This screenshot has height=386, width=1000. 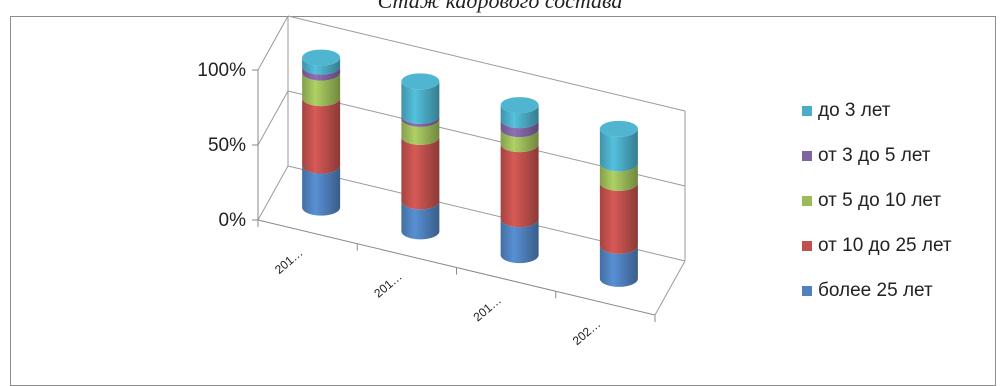 I want to click on legend-label: от 10 до 25 лет, so click(x=885, y=245).